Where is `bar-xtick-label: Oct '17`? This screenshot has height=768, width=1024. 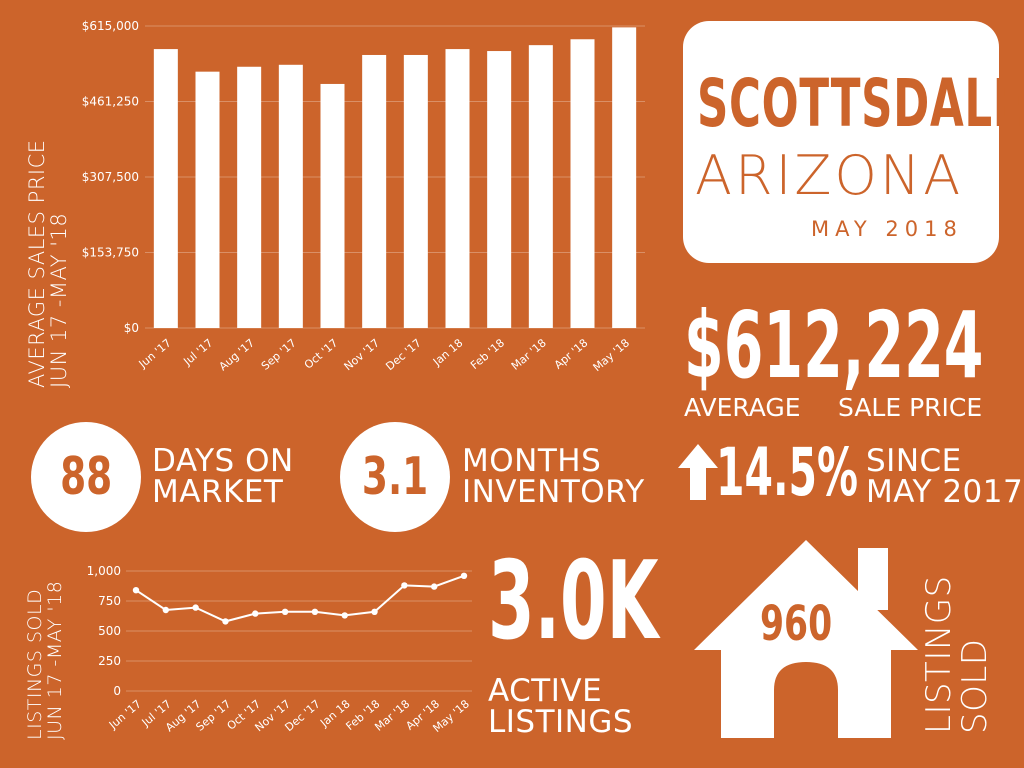
bar-xtick-label: Oct '17 is located at coordinates (321, 353).